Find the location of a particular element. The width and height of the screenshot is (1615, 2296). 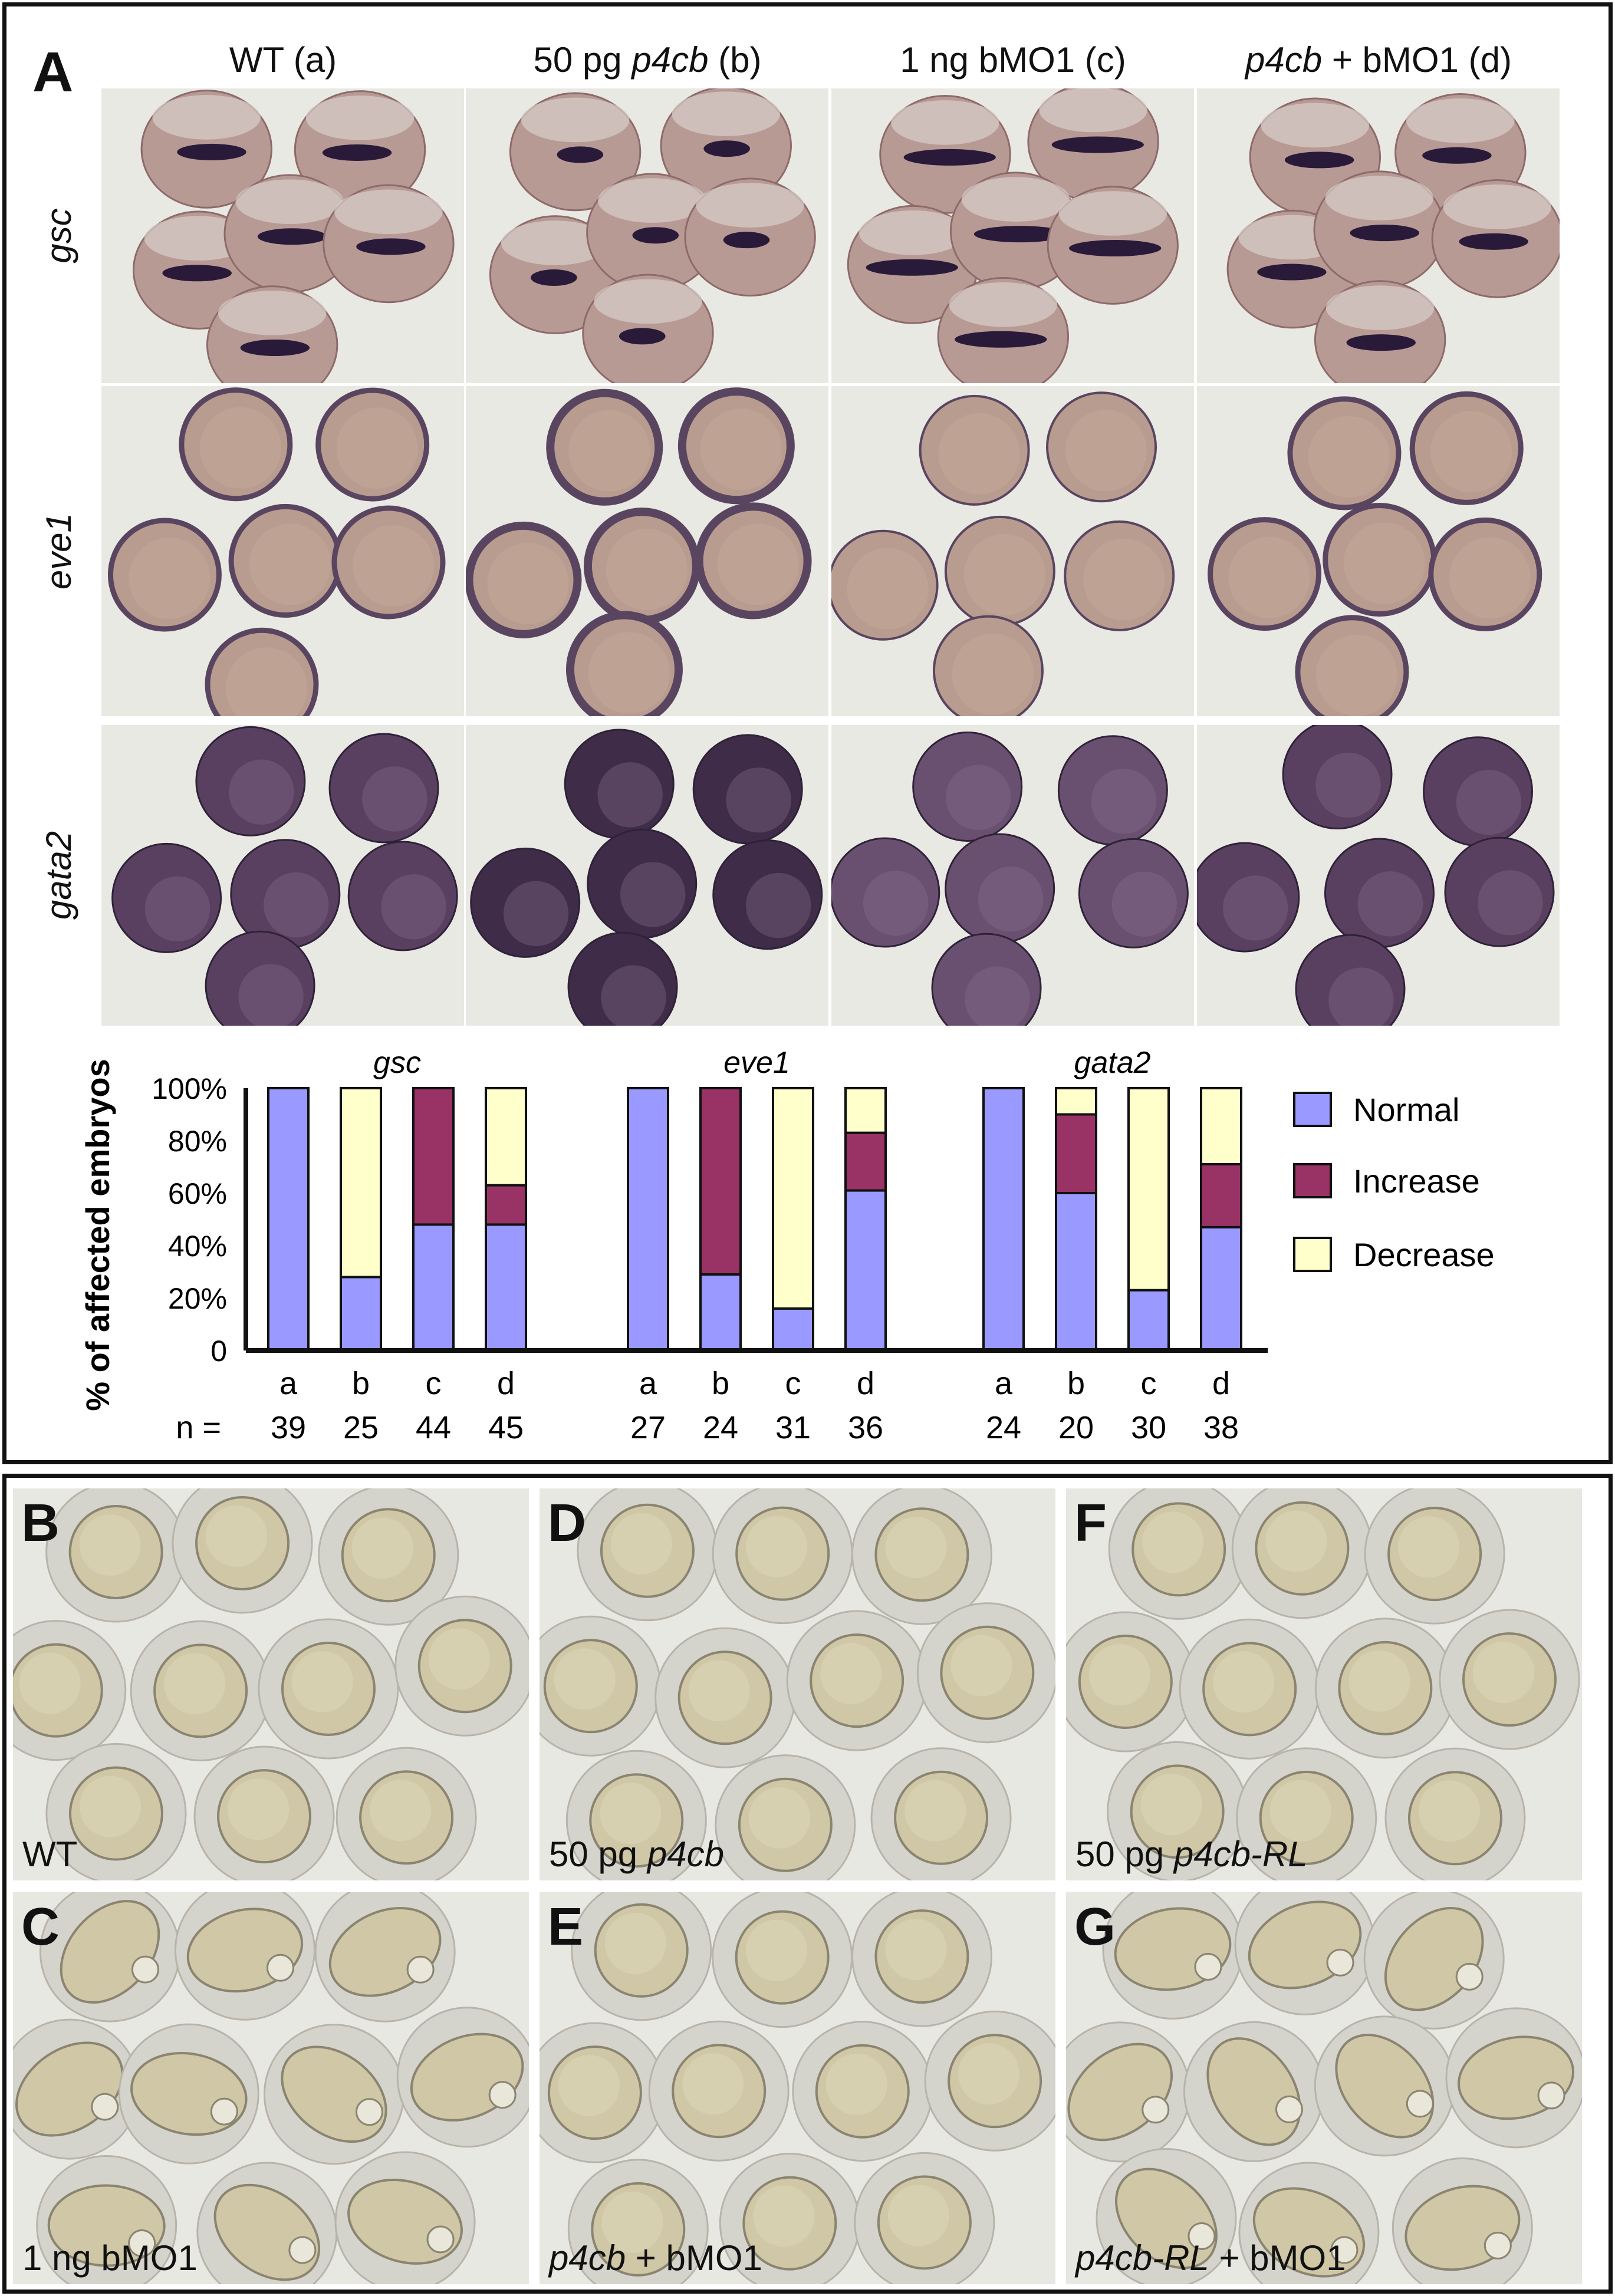

x-tick-label: b is located at coordinates (720, 1383).